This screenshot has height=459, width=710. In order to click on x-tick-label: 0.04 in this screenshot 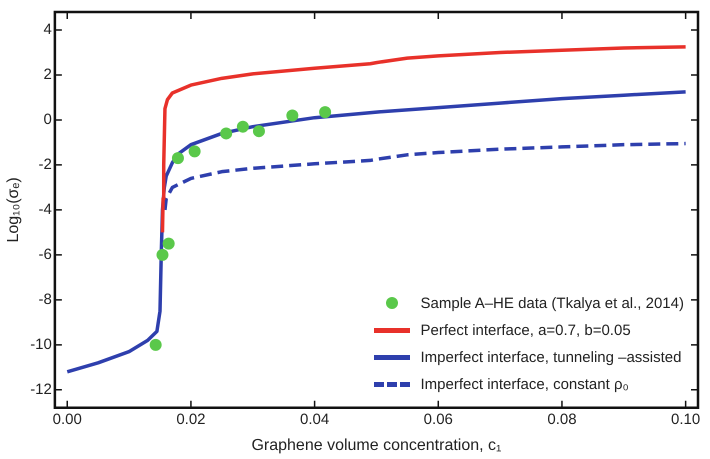, I will do `click(315, 419)`.